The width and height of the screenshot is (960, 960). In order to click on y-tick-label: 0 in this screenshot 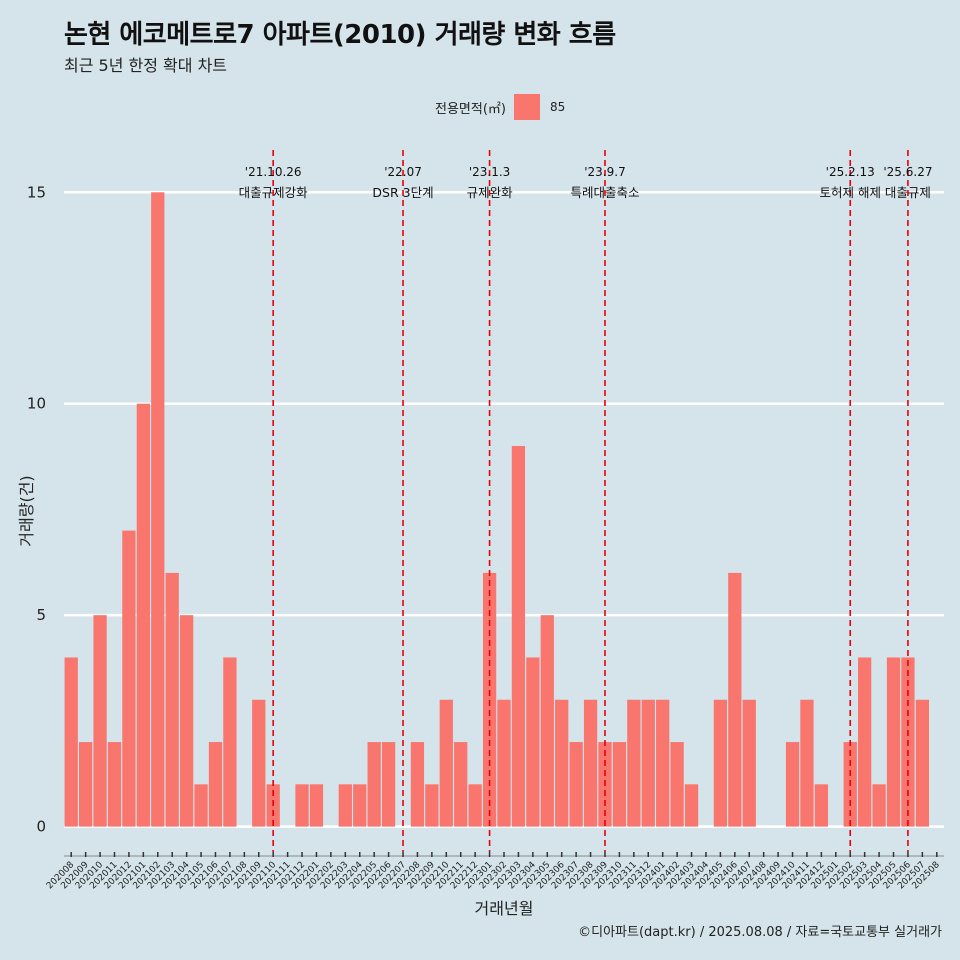, I will do `click(41, 827)`.